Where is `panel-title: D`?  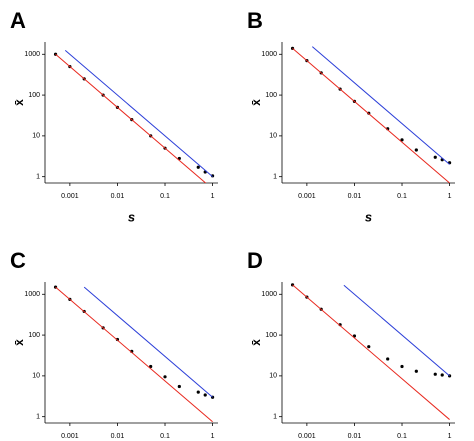 panel-title: D is located at coordinates (255, 260).